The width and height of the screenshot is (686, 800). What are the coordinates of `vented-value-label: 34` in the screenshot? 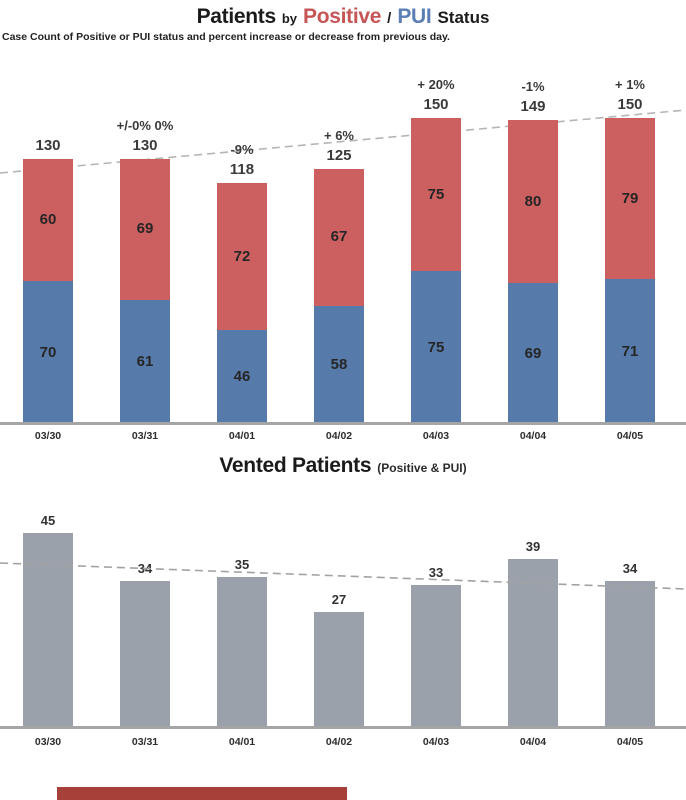 It's located at (630, 569).